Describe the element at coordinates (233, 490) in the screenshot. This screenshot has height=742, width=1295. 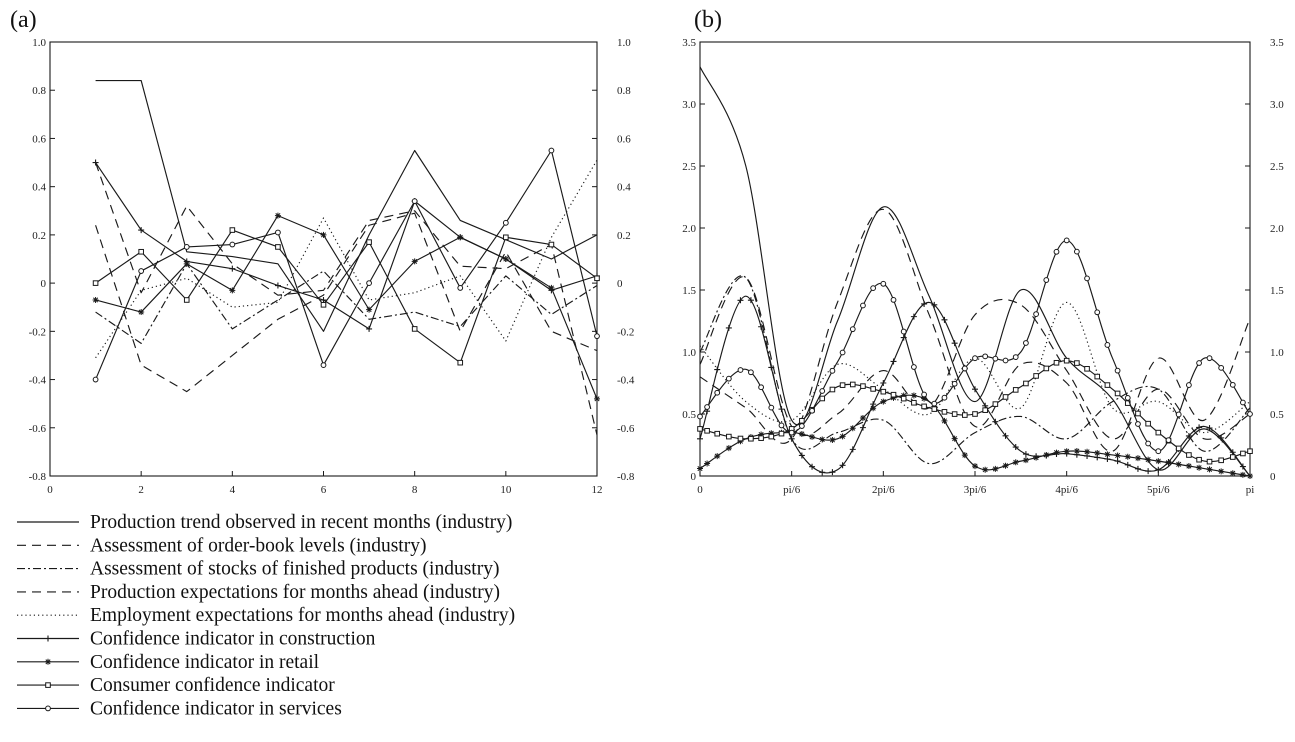
I see `x-tick-label: 4` at that location.